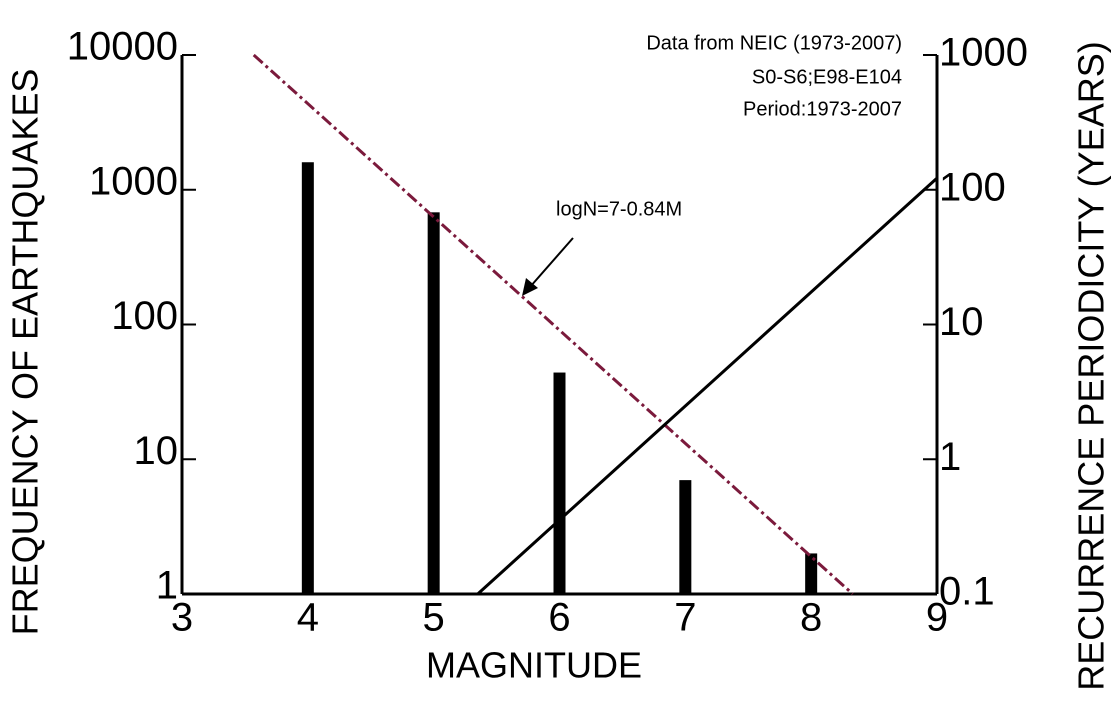 The image size is (1120, 704). I want to click on y-axis-label: FREQUENCY OF EARTHQUAKES, so click(25, 352).